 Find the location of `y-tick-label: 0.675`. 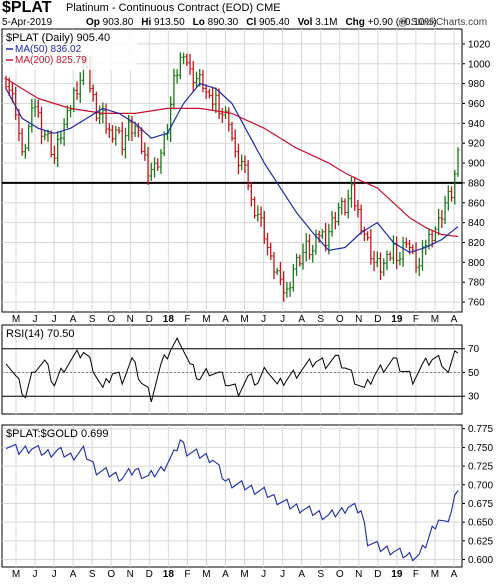

y-tick-label: 0.675 is located at coordinates (480, 504).